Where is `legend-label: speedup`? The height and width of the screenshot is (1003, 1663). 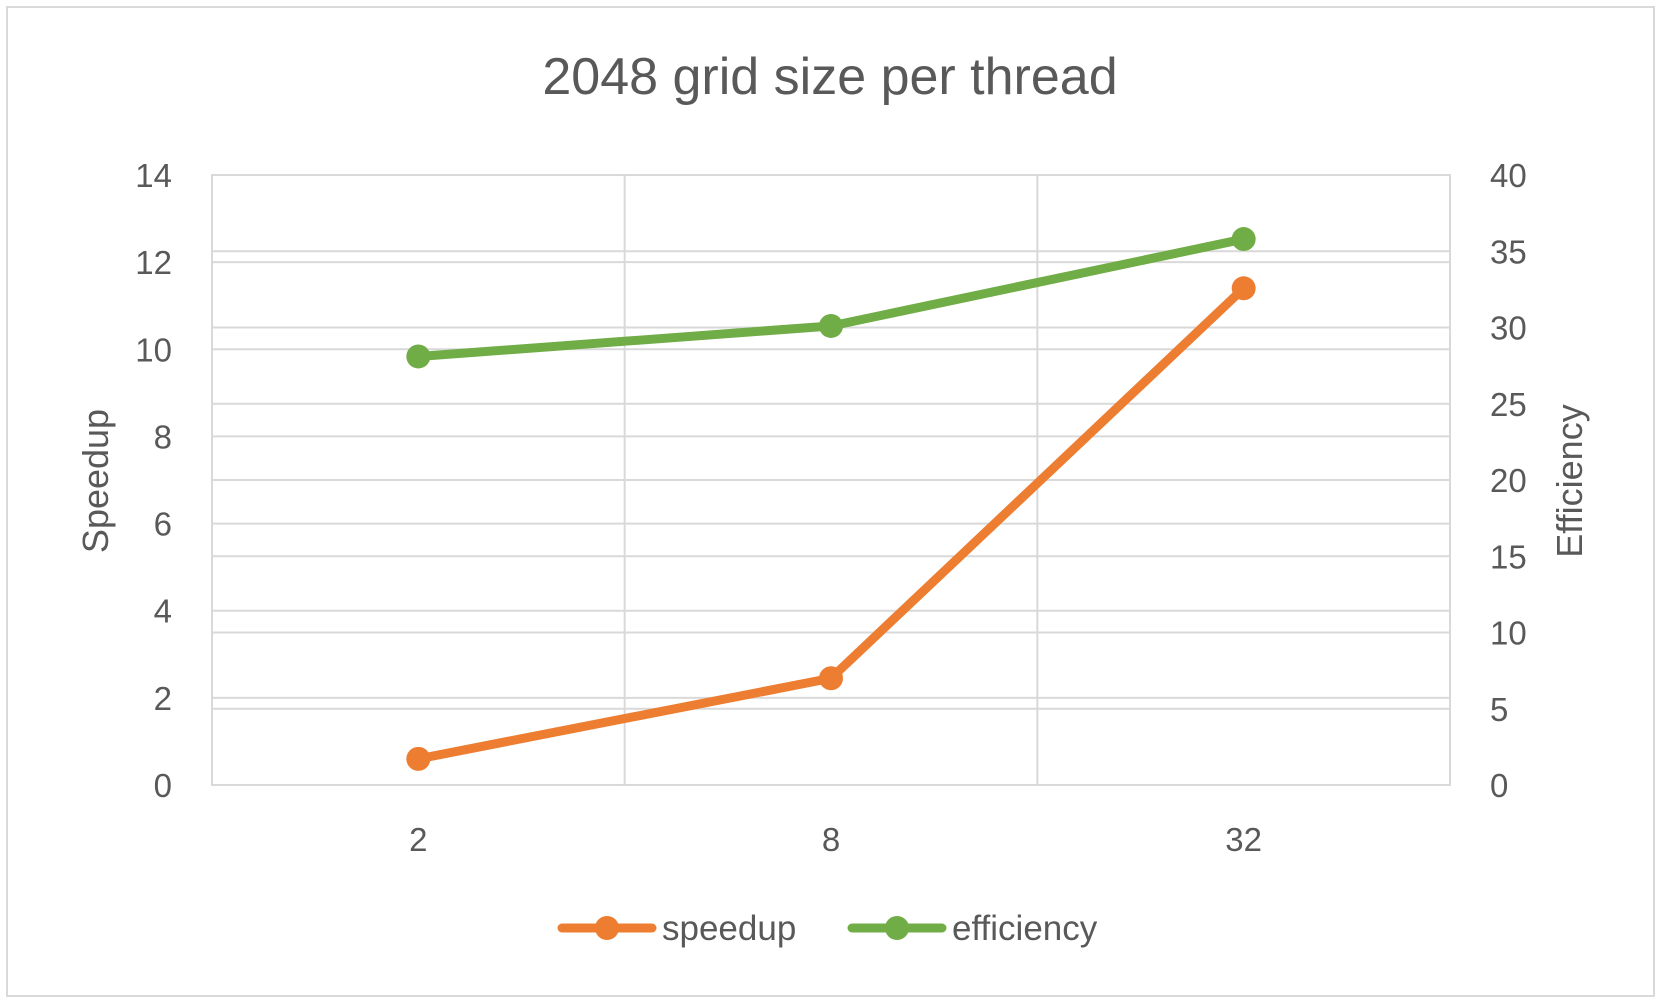 legend-label: speedup is located at coordinates (729, 928).